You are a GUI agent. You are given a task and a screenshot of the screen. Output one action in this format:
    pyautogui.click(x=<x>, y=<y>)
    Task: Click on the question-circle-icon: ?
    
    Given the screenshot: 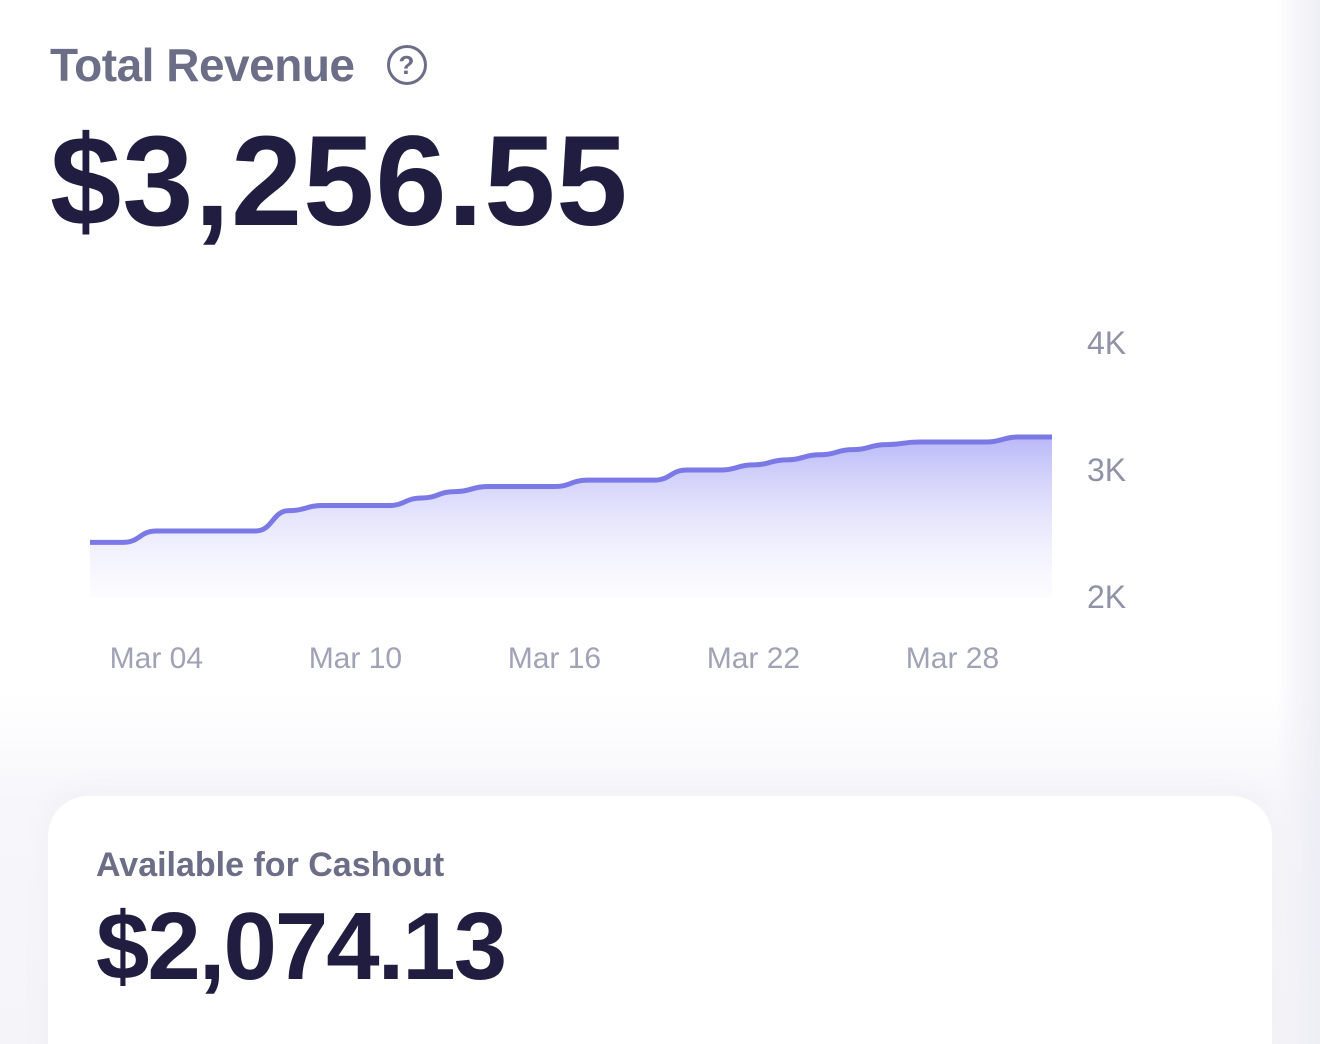 What is the action you would take?
    pyautogui.click(x=406, y=65)
    